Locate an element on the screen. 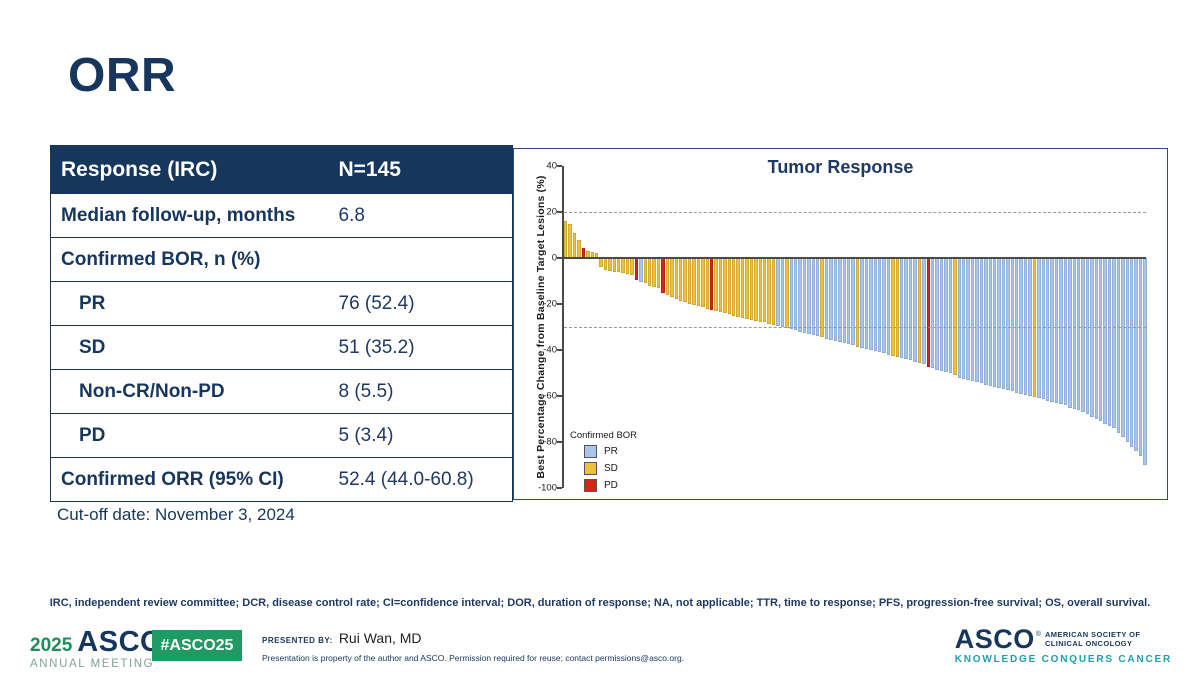 This screenshot has width=1200, height=675. y-tick-label: -40 is located at coordinates (550, 350).